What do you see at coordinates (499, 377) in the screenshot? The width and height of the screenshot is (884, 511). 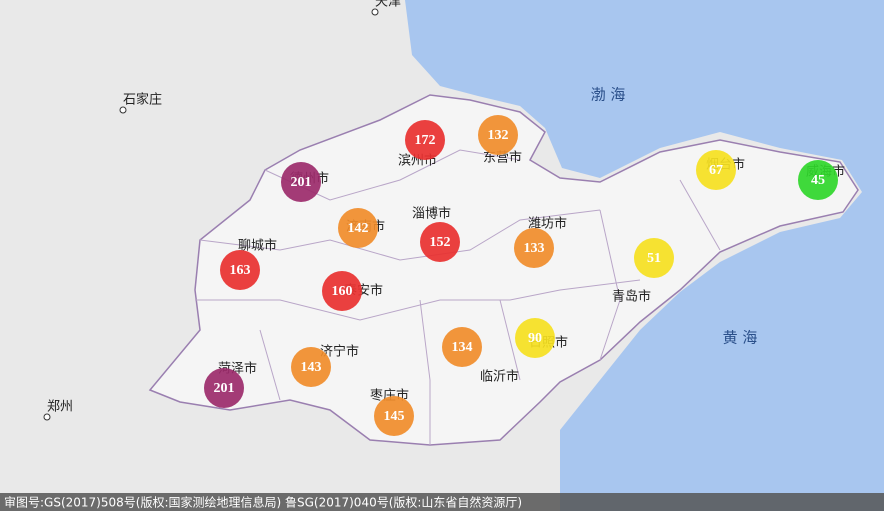 I see `city-label: 临沂市` at bounding box center [499, 377].